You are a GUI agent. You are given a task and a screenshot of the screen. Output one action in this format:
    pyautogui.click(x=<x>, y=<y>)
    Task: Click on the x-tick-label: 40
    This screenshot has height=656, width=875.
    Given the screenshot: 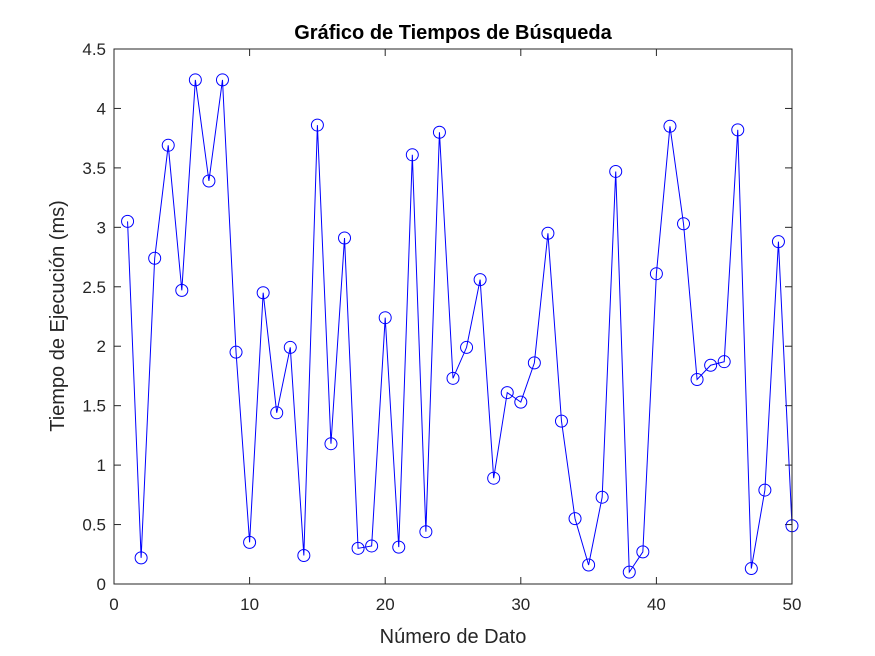 What is the action you would take?
    pyautogui.click(x=656, y=604)
    